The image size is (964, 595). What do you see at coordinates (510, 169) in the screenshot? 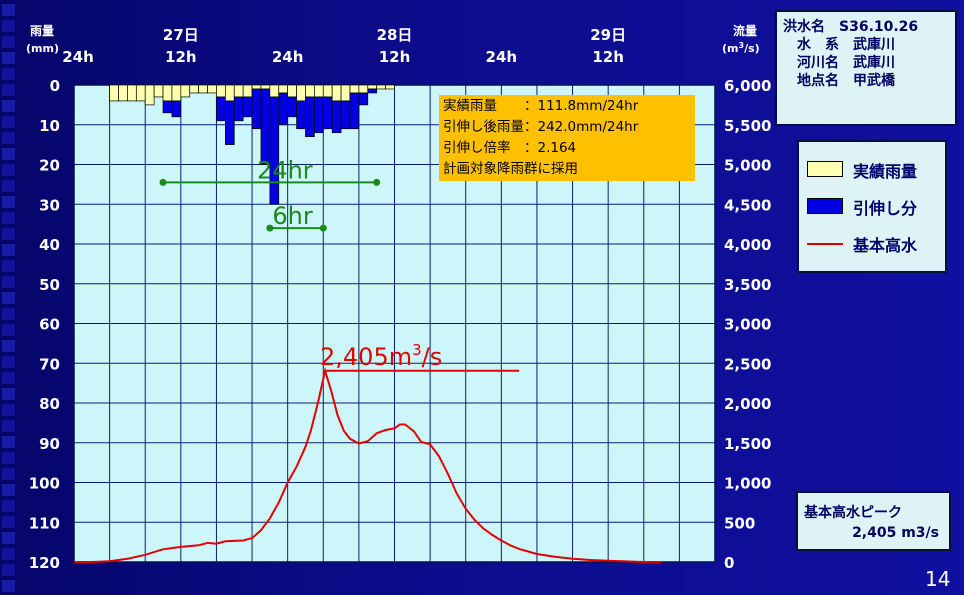
I see `note-line: 計画対象降雨群に採用` at bounding box center [510, 169].